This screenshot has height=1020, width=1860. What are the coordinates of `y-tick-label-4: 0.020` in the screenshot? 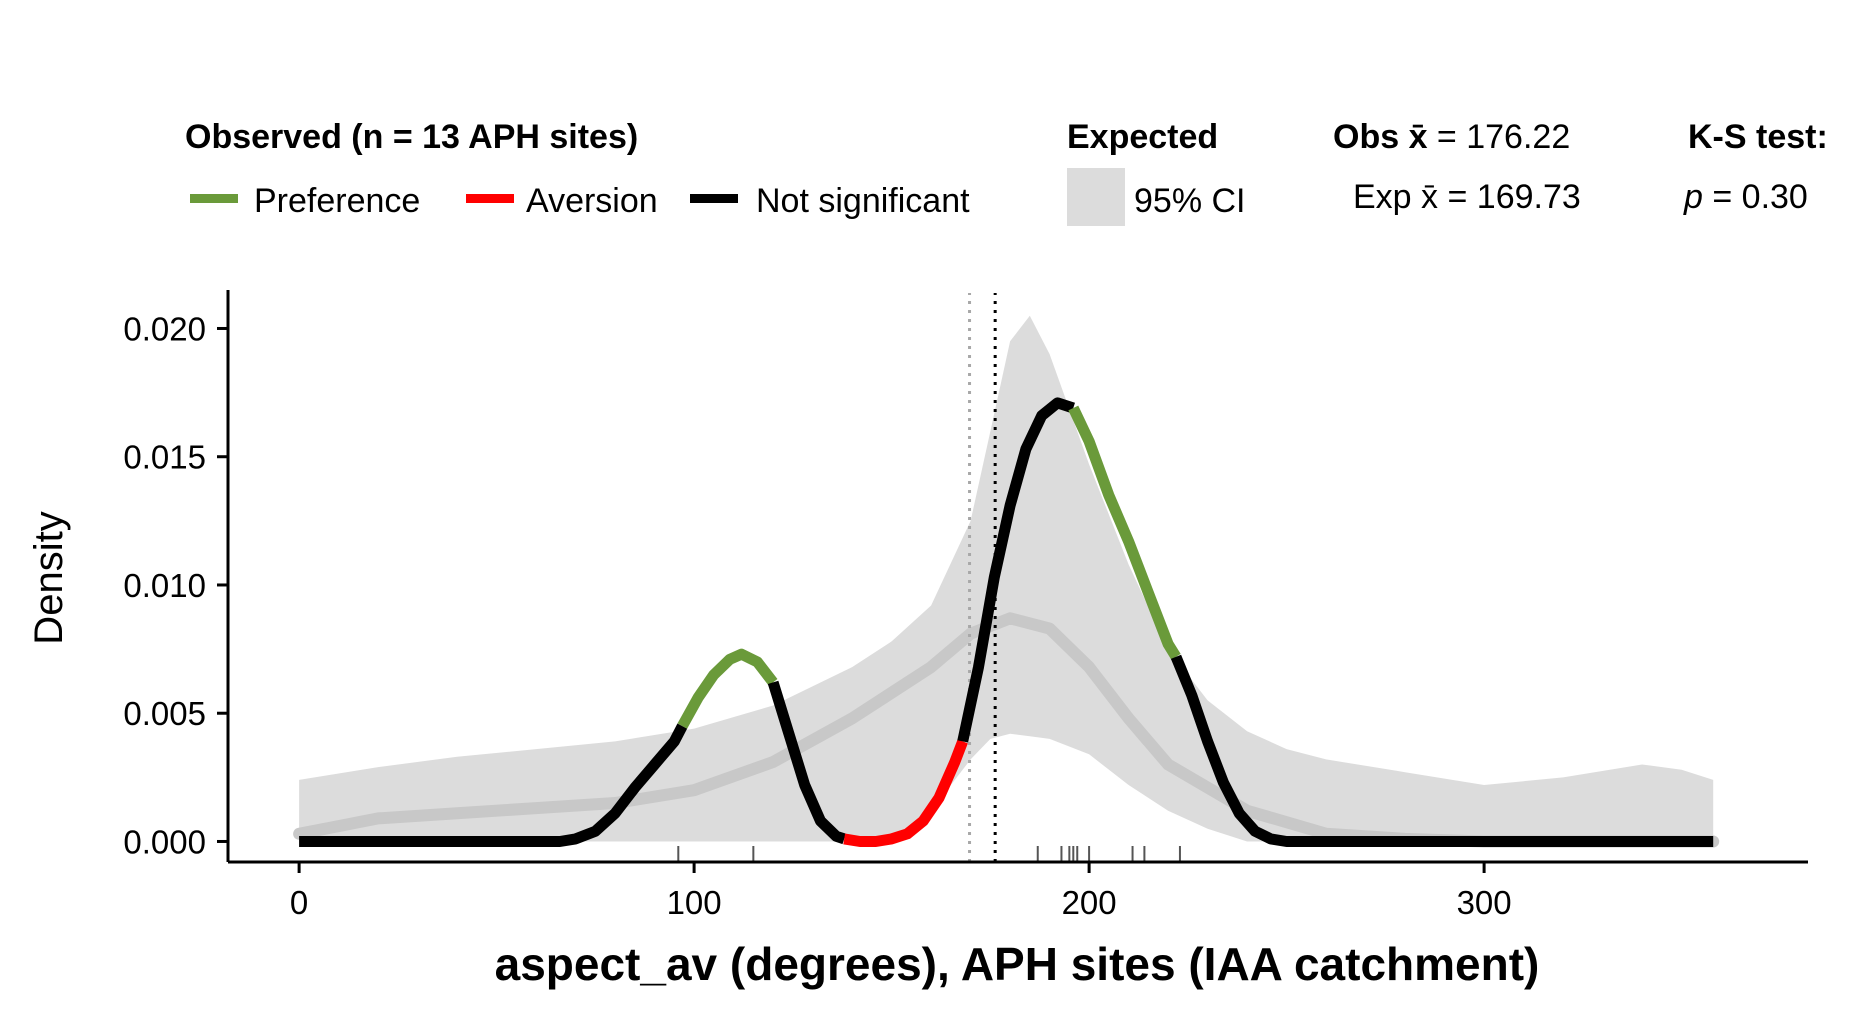 It's located at (164, 328).